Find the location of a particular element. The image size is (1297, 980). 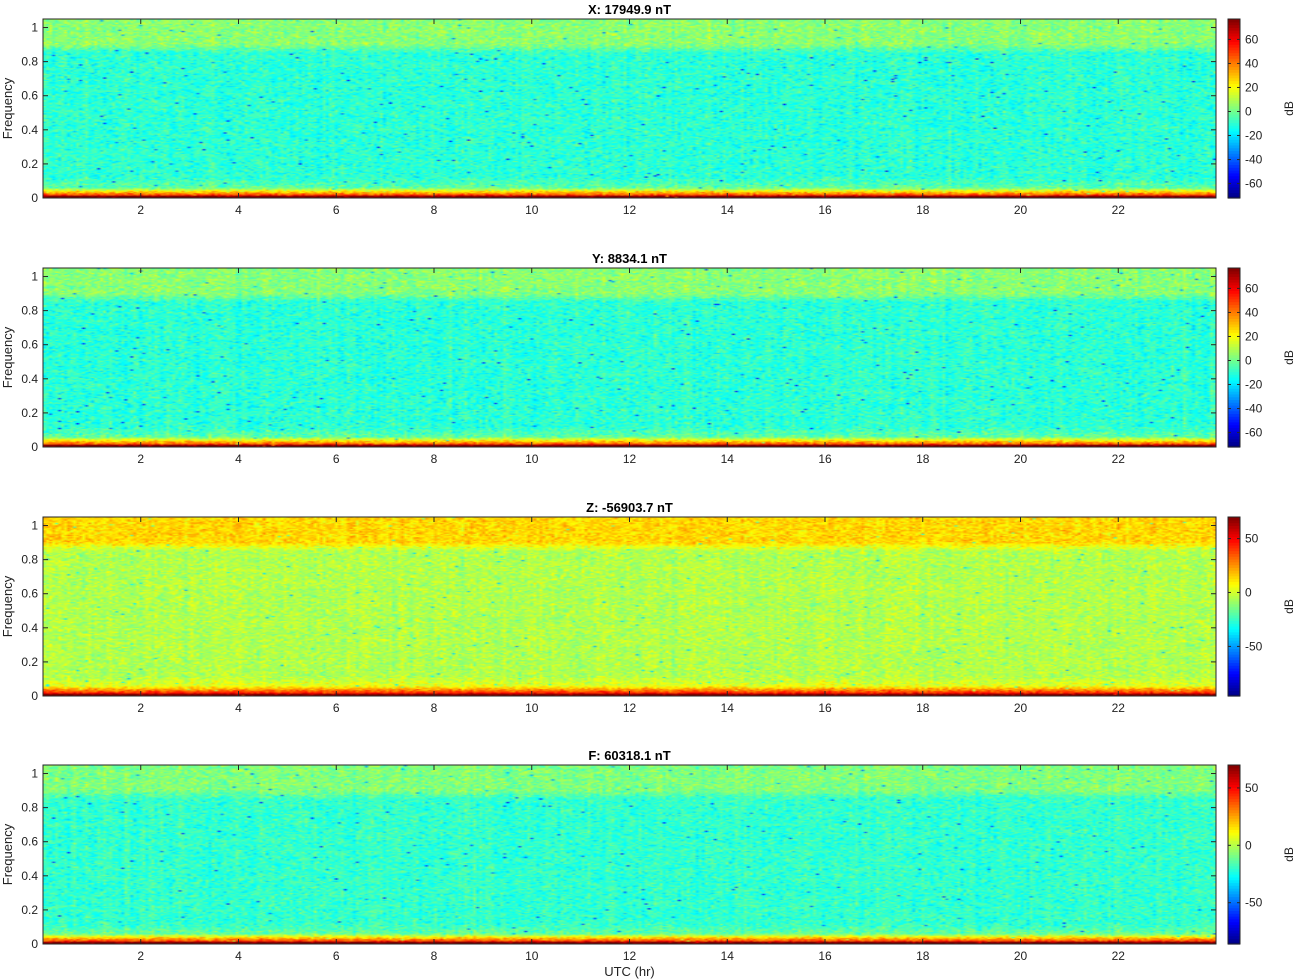

x-tick-label: 18 is located at coordinates (923, 708).